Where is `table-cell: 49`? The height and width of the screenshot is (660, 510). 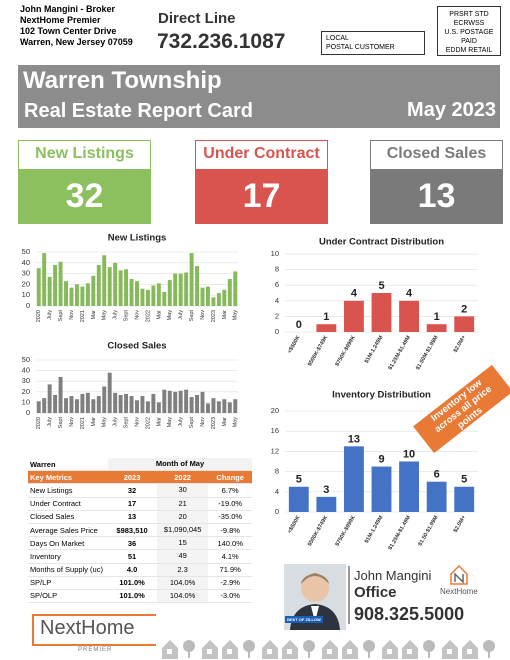 table-cell: 49 is located at coordinates (182, 556).